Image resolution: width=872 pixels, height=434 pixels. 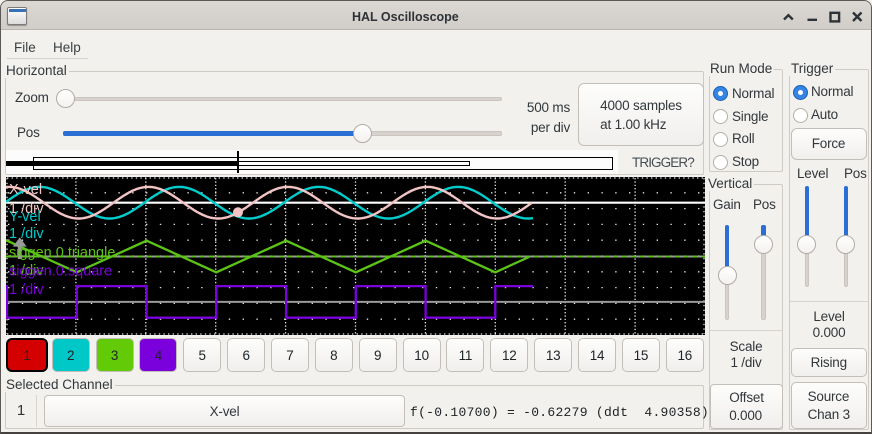 What do you see at coordinates (25, 190) in the screenshot?
I see `svg-text: X-vel` at bounding box center [25, 190].